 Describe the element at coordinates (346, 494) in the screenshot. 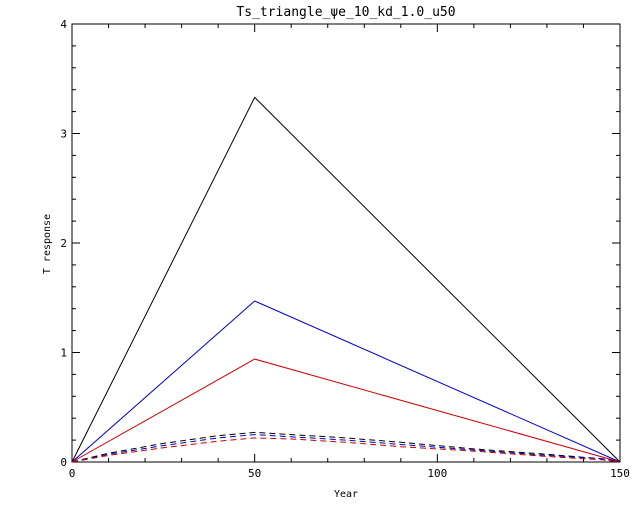

I see `x-axis-label: Year` at that location.